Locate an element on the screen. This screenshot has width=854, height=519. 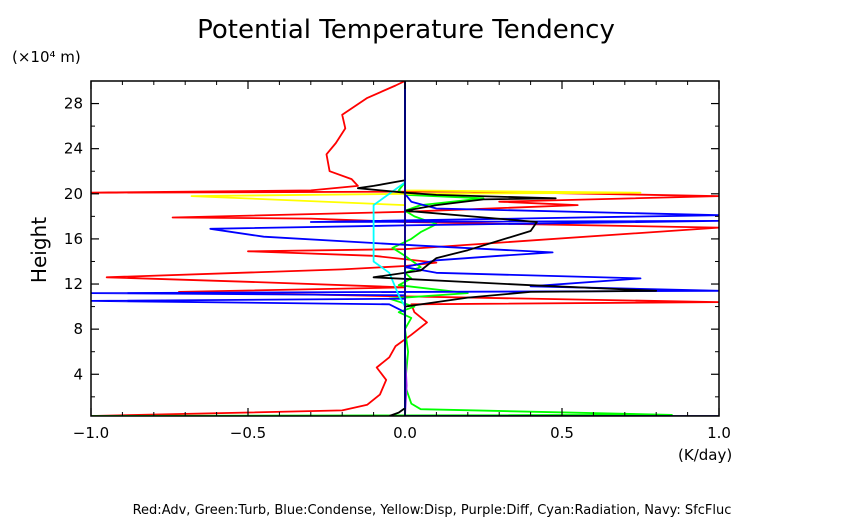
y-axis-label: Height is located at coordinates (39, 250).